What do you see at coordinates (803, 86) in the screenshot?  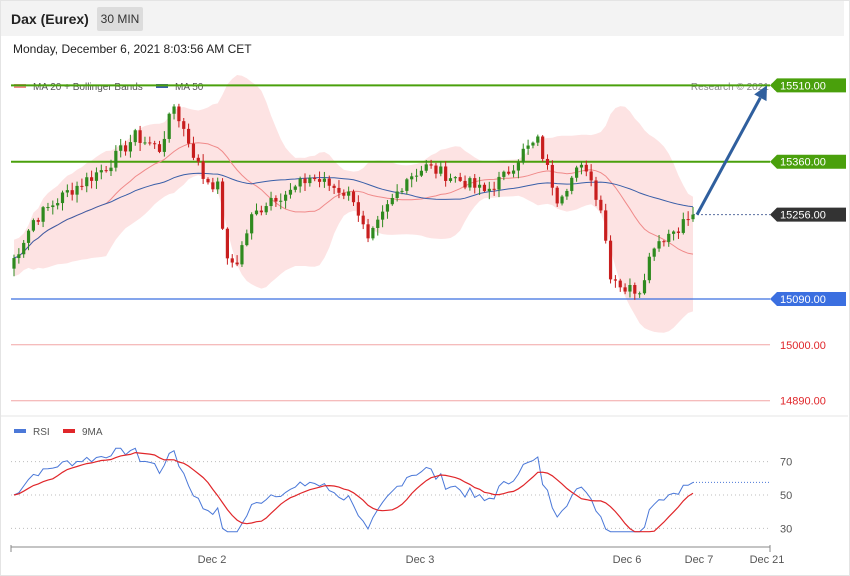 I see `resistance-label: 15510.00` at bounding box center [803, 86].